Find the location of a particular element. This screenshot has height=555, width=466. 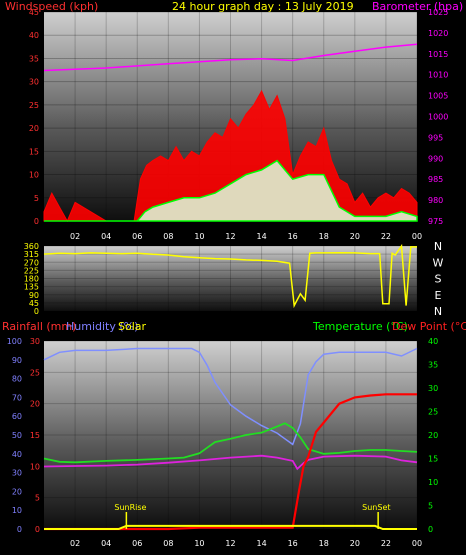

humidity-tick-label: 50 is located at coordinates (17, 435).